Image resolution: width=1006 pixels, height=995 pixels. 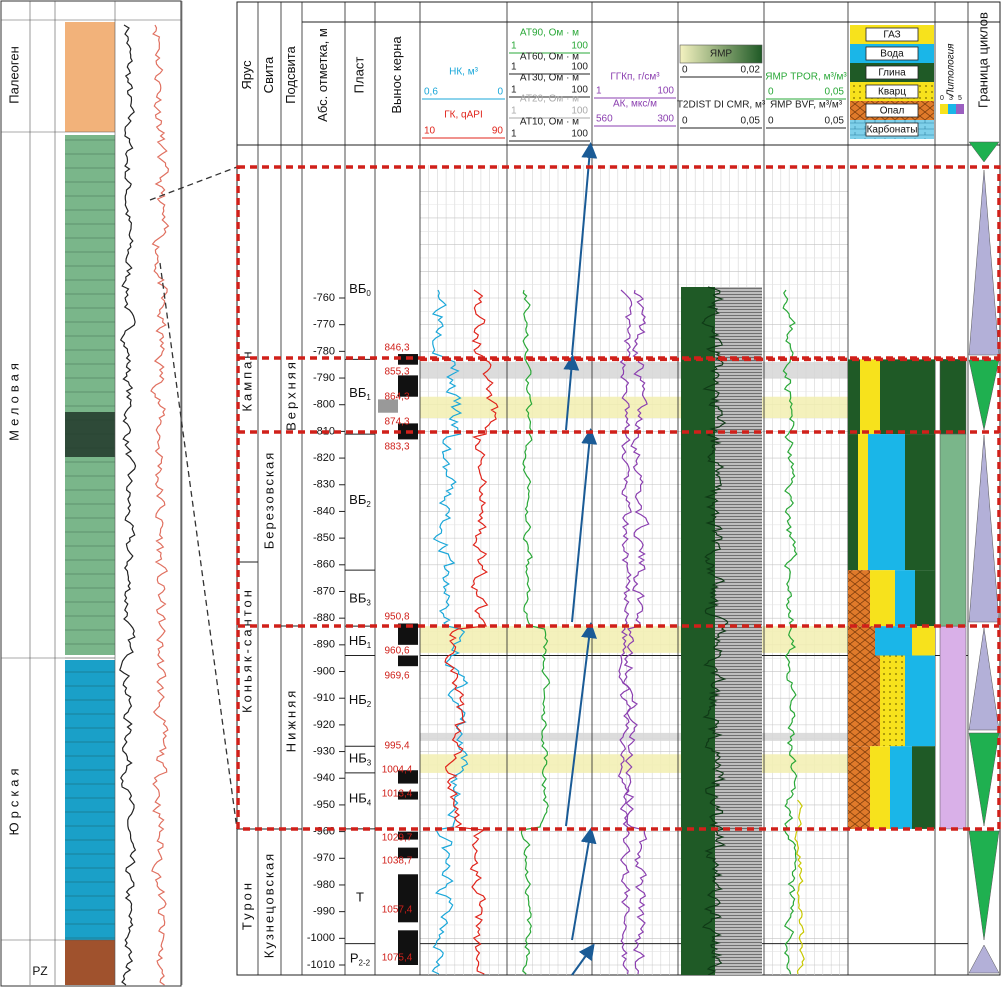 What do you see at coordinates (246, 379) in the screenshot?
I see `stage-label: Кампан` at bounding box center [246, 379].